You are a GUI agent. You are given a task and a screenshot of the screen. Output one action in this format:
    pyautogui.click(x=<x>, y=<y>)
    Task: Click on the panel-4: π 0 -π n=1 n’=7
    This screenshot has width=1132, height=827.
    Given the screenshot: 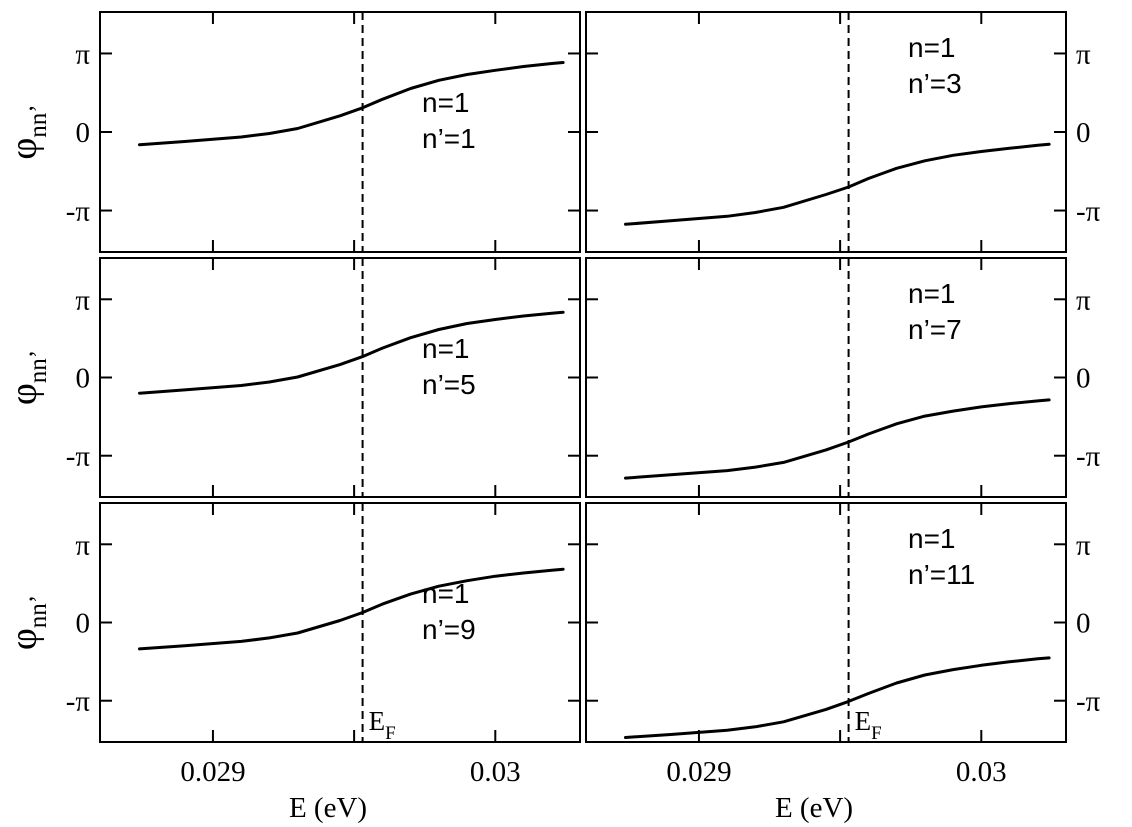 What is the action you would take?
    pyautogui.click(x=843, y=377)
    